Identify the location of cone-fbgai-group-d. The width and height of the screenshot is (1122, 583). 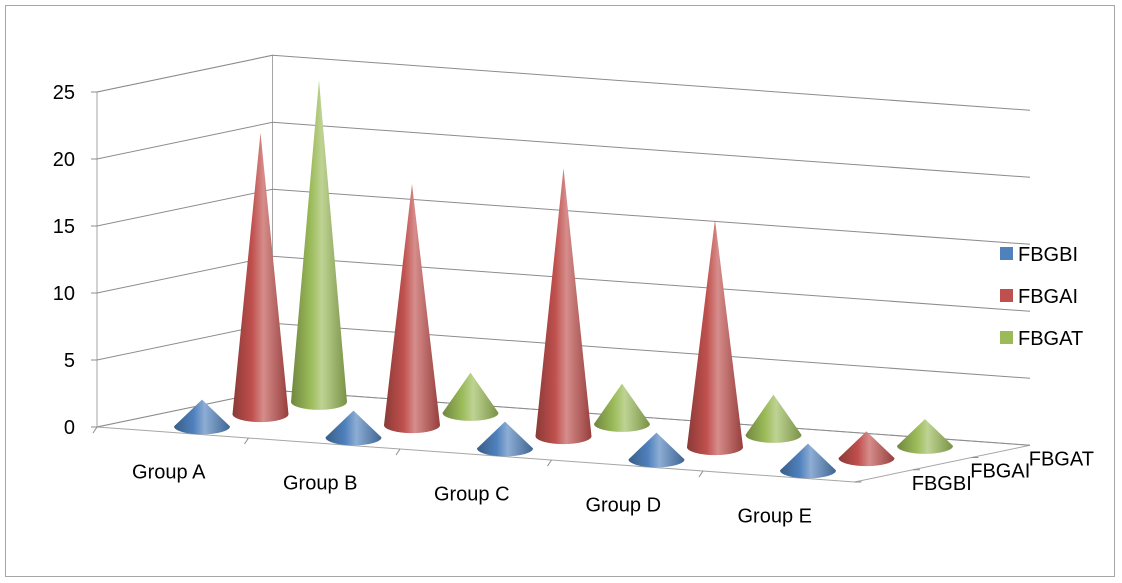
(715, 337).